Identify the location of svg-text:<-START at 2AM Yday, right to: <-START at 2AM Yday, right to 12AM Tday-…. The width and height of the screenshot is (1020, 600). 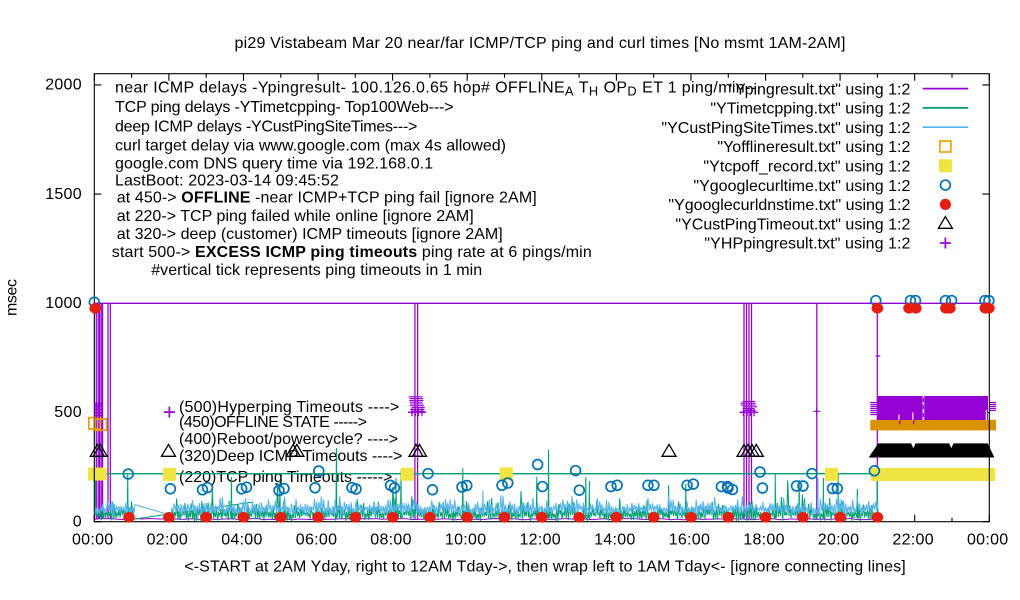
(545, 566).